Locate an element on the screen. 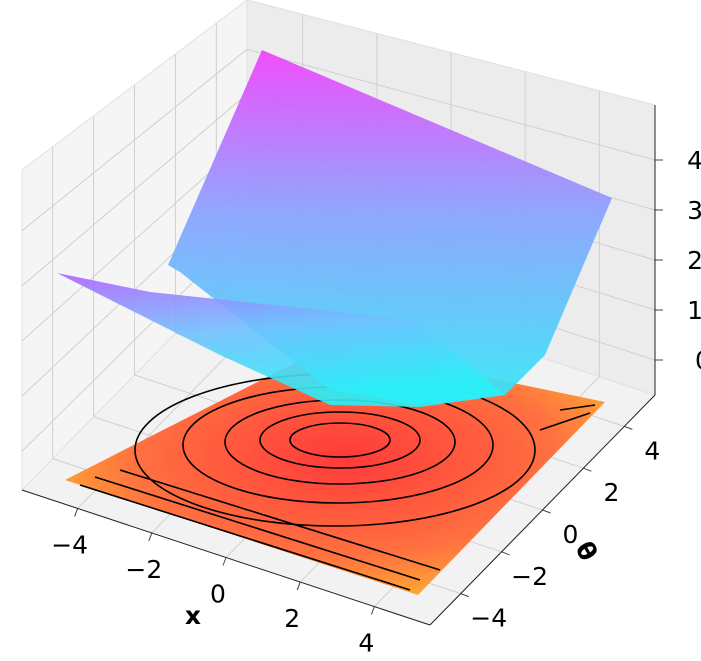 The image size is (701, 661). z-tick-label: 30 is located at coordinates (694, 210).